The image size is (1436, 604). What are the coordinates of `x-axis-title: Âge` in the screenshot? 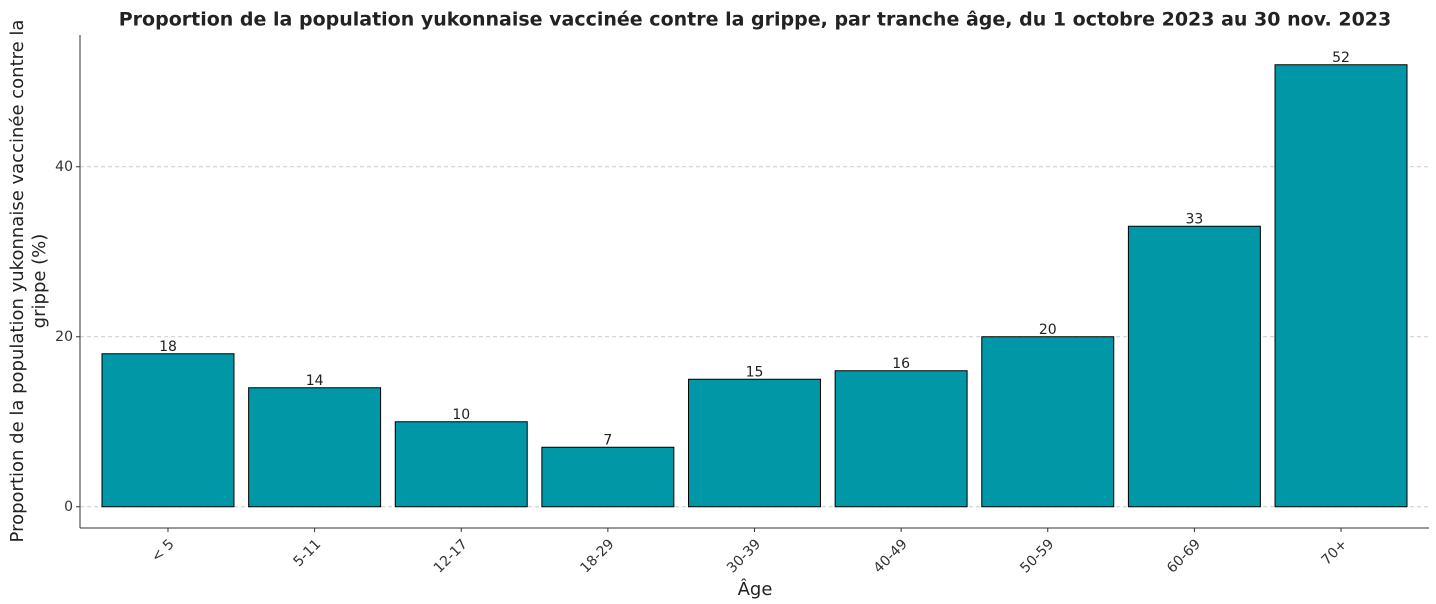 It's located at (755, 589).